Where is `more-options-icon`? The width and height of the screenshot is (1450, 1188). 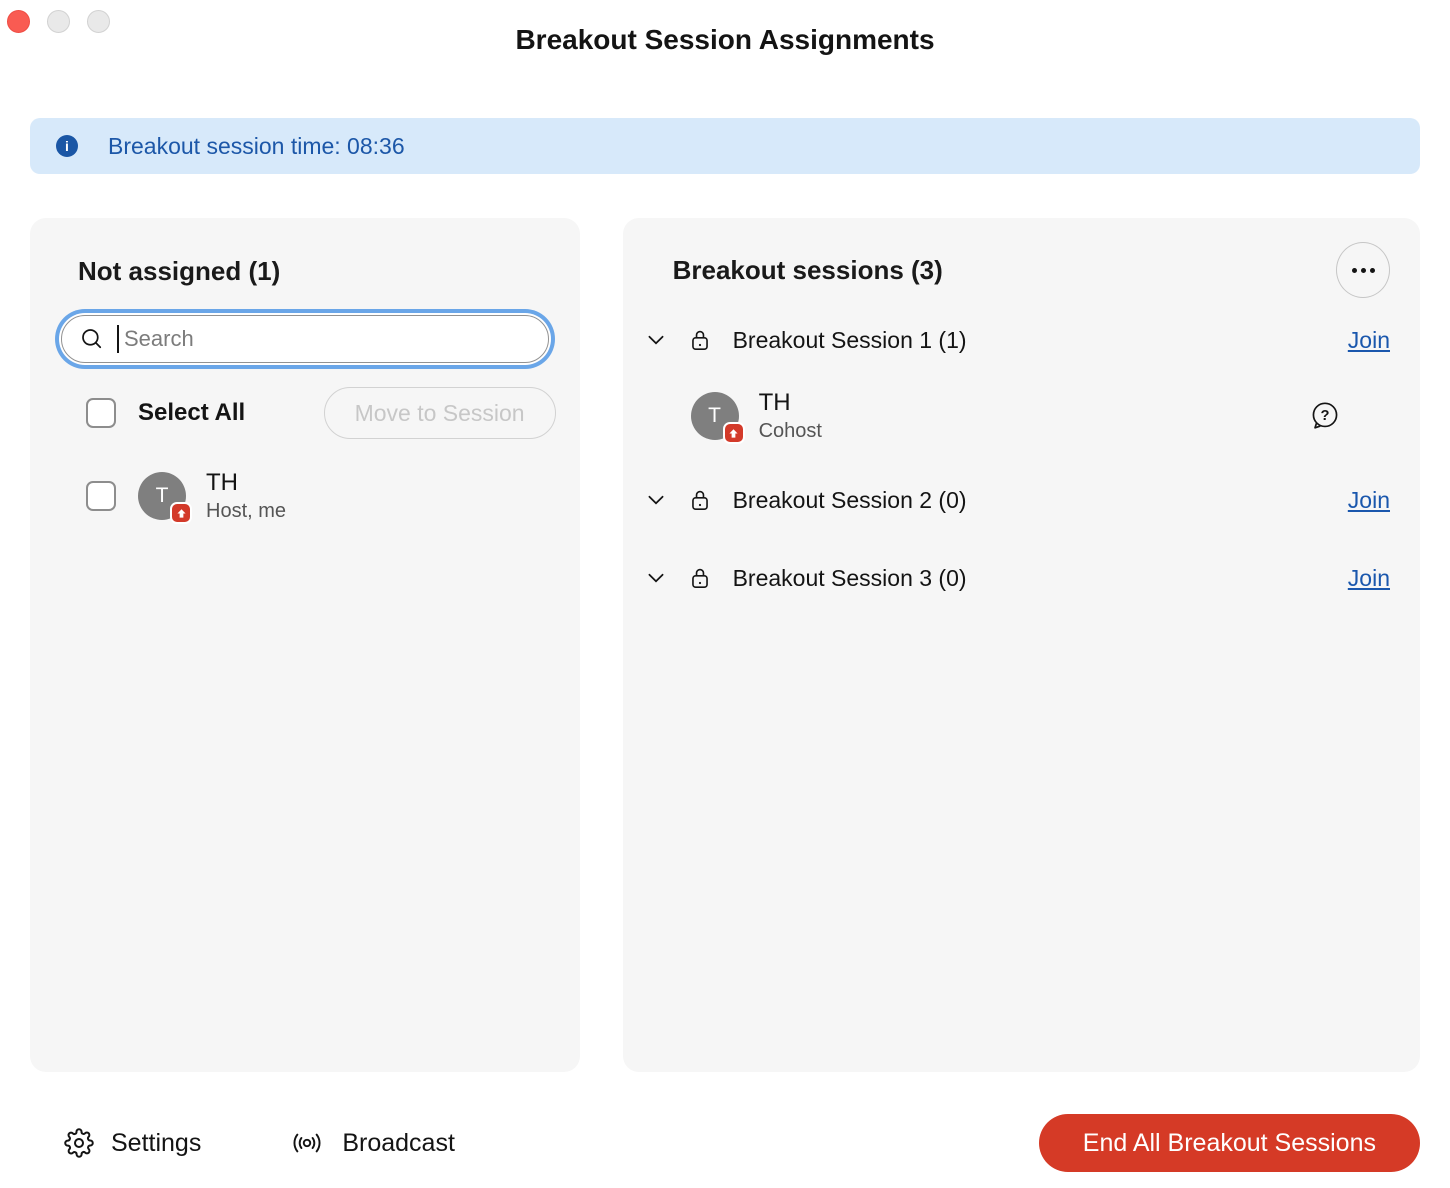 more-options-icon is located at coordinates (1363, 270).